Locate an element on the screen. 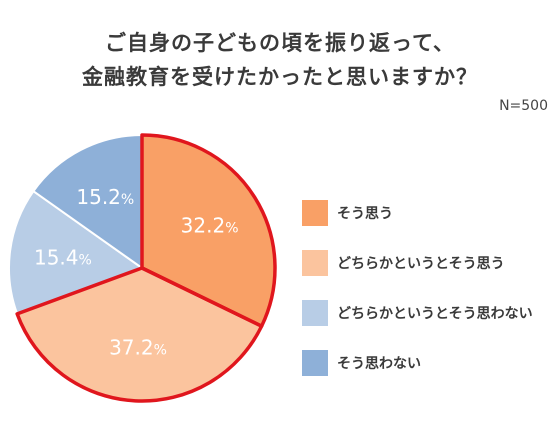  chart-title-line-1: ご自身の子どもの頃を振り返って、 is located at coordinates (280, 43).